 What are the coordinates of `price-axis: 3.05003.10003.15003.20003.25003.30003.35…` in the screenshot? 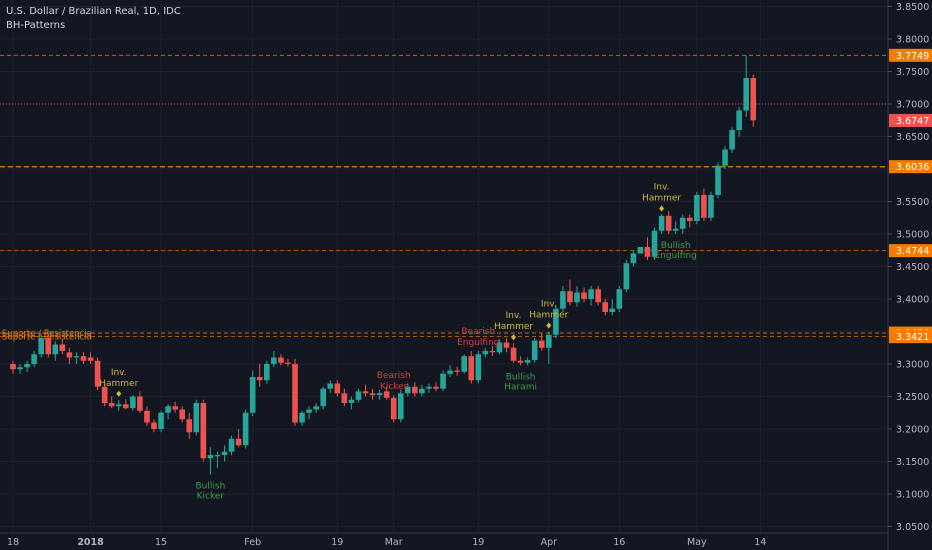 It's located at (909, 275).